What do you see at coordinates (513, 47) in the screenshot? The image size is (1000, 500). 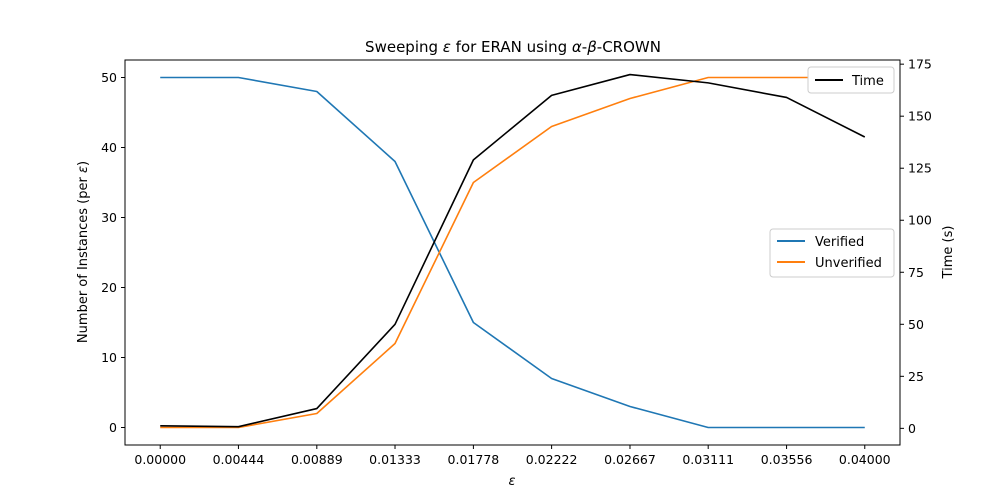 I see `chart-title: Sweeping ε for ERAN using α-β-CROWN` at bounding box center [513, 47].